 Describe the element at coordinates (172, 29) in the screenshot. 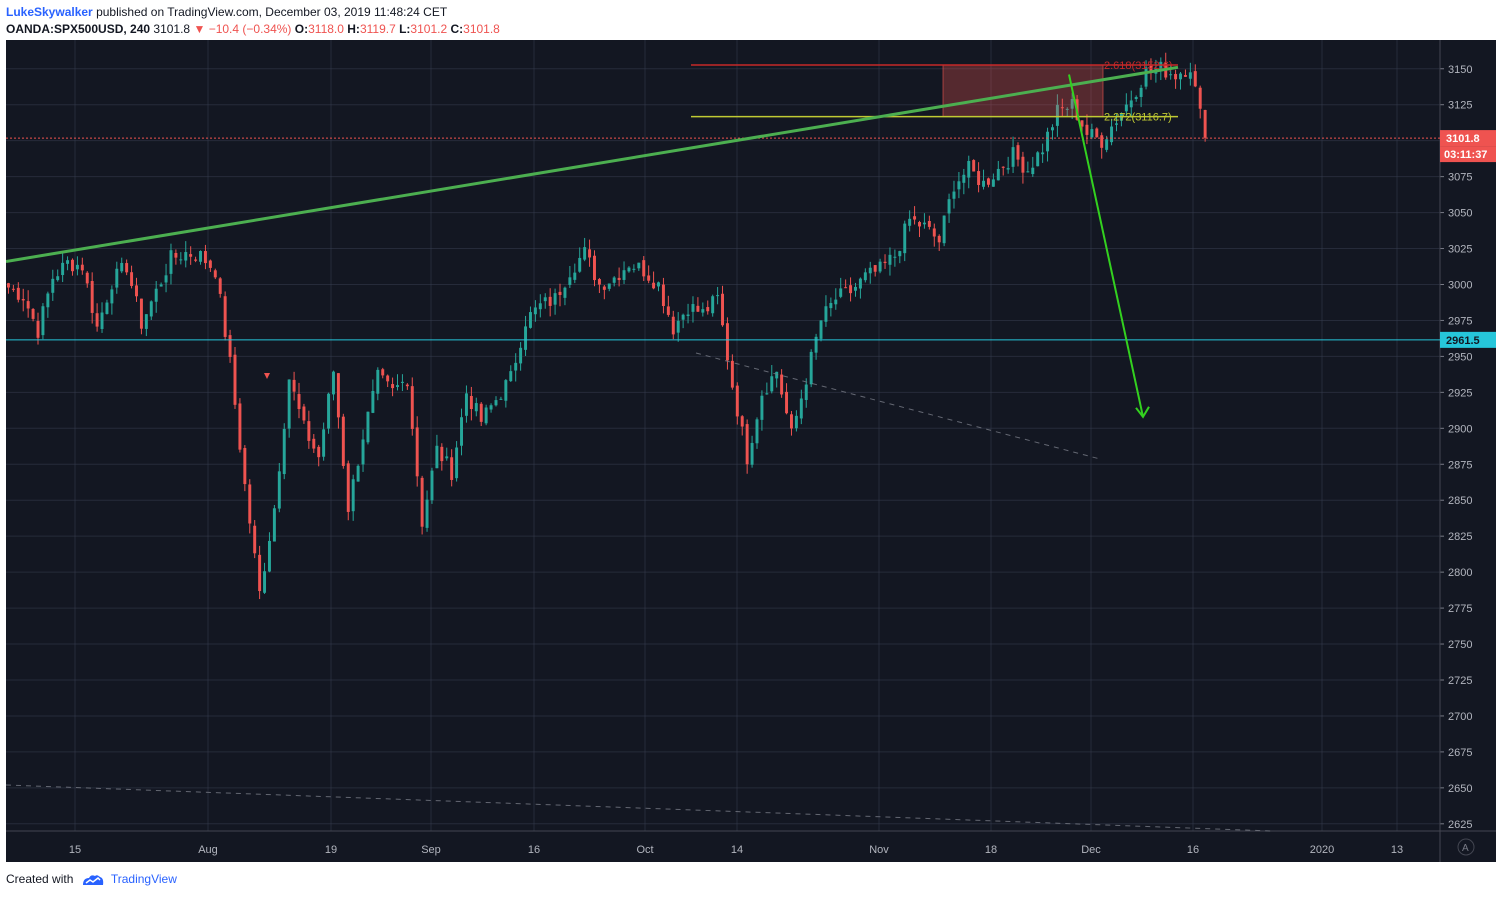

I see `last-price: 3101.8` at that location.